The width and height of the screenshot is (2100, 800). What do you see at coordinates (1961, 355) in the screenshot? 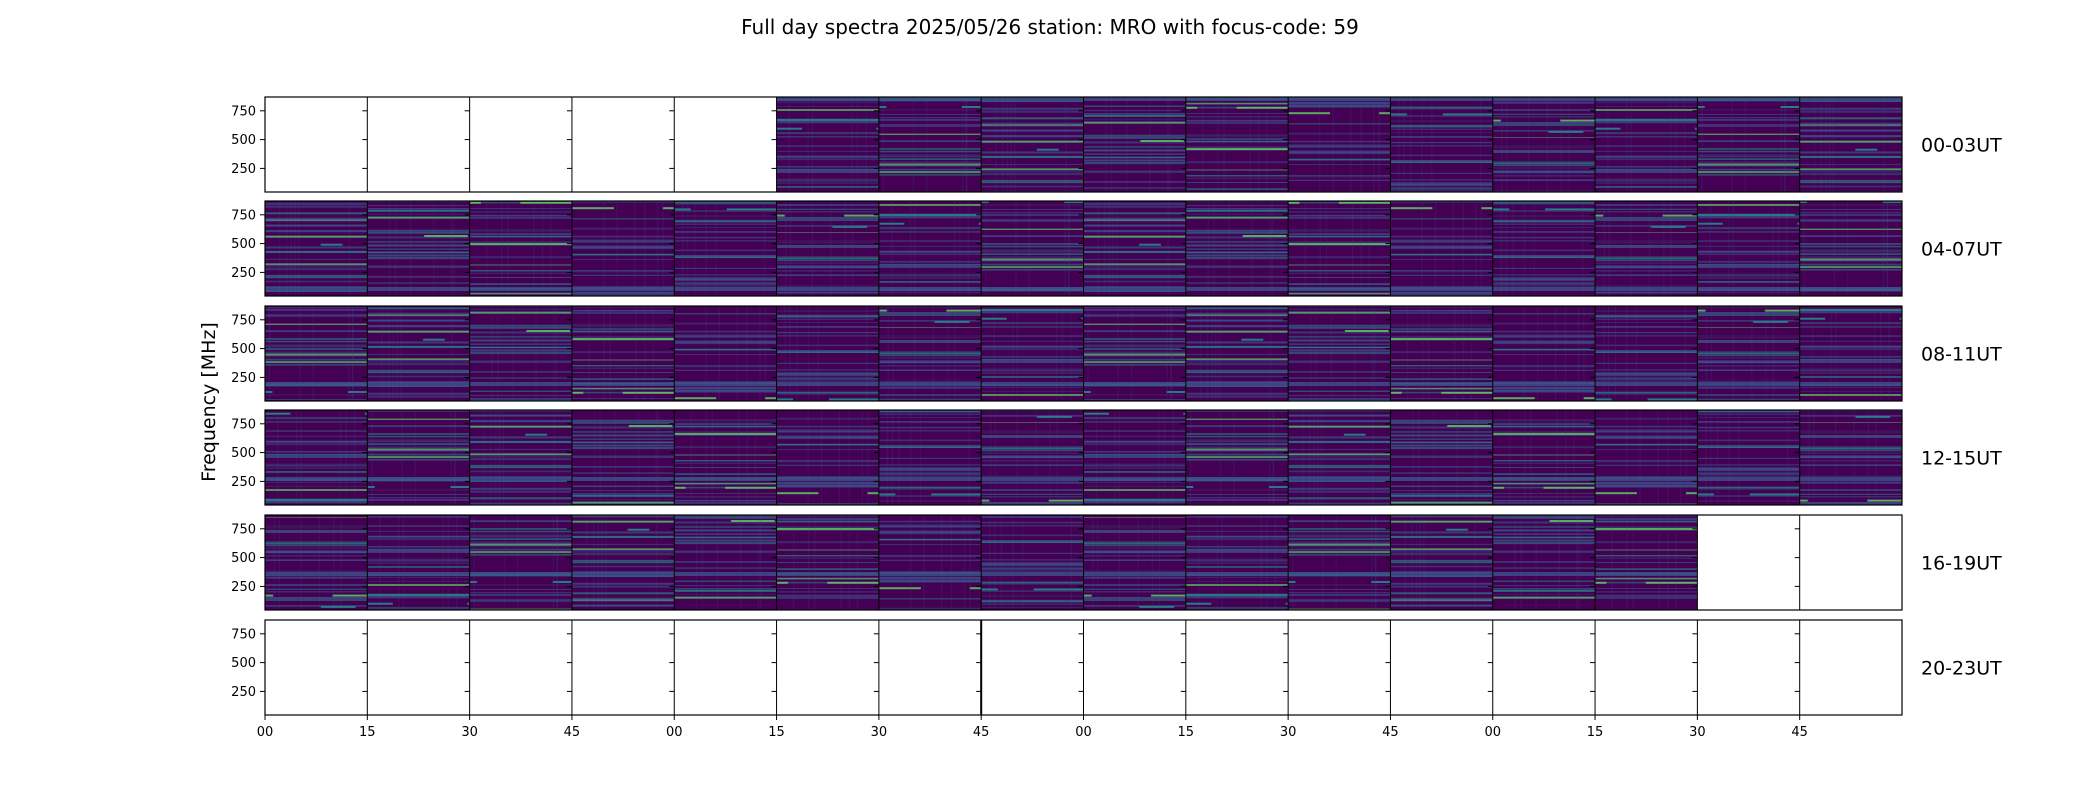
I see `row-label: 08-11UT` at bounding box center [1961, 355].